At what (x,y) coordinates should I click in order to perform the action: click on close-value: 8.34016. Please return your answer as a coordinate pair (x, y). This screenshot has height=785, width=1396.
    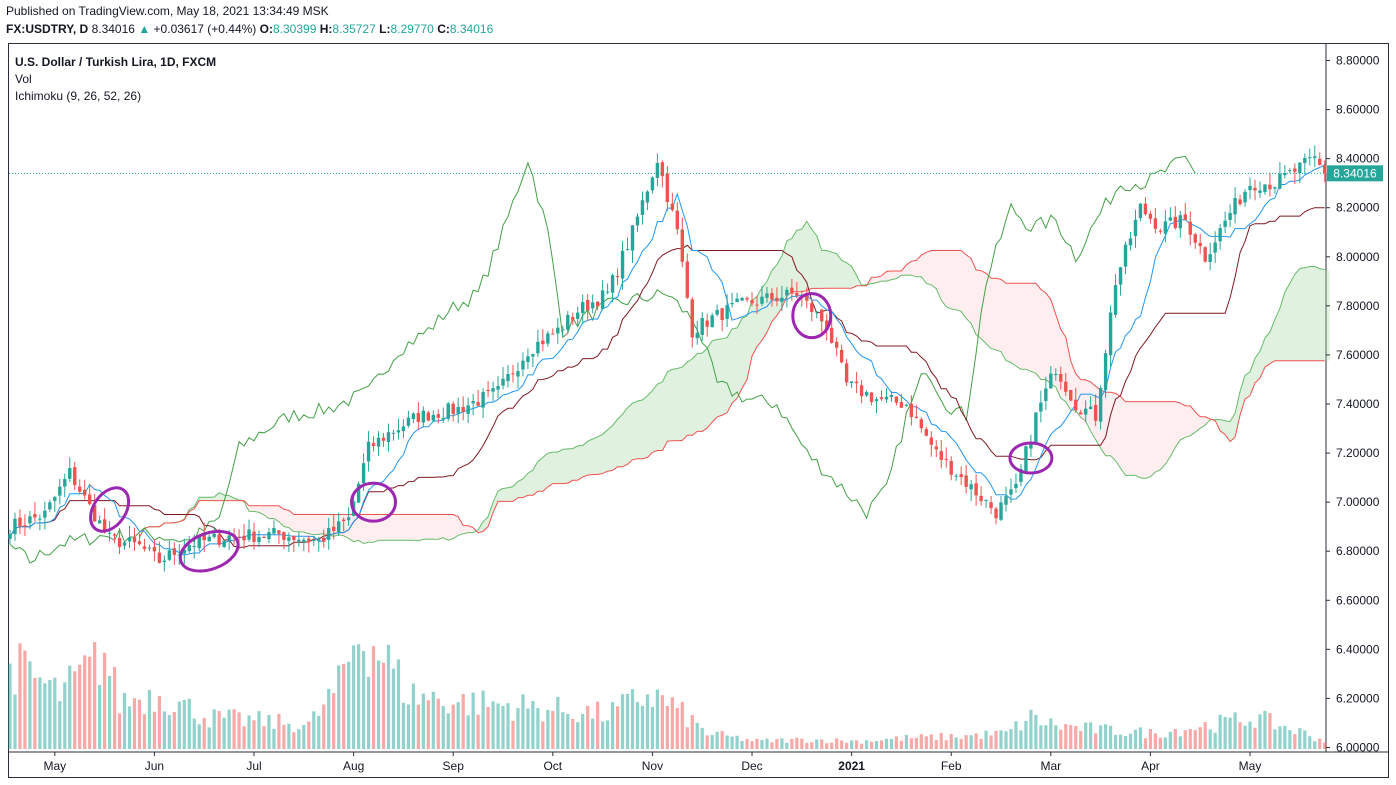
    Looking at the image, I should click on (471, 29).